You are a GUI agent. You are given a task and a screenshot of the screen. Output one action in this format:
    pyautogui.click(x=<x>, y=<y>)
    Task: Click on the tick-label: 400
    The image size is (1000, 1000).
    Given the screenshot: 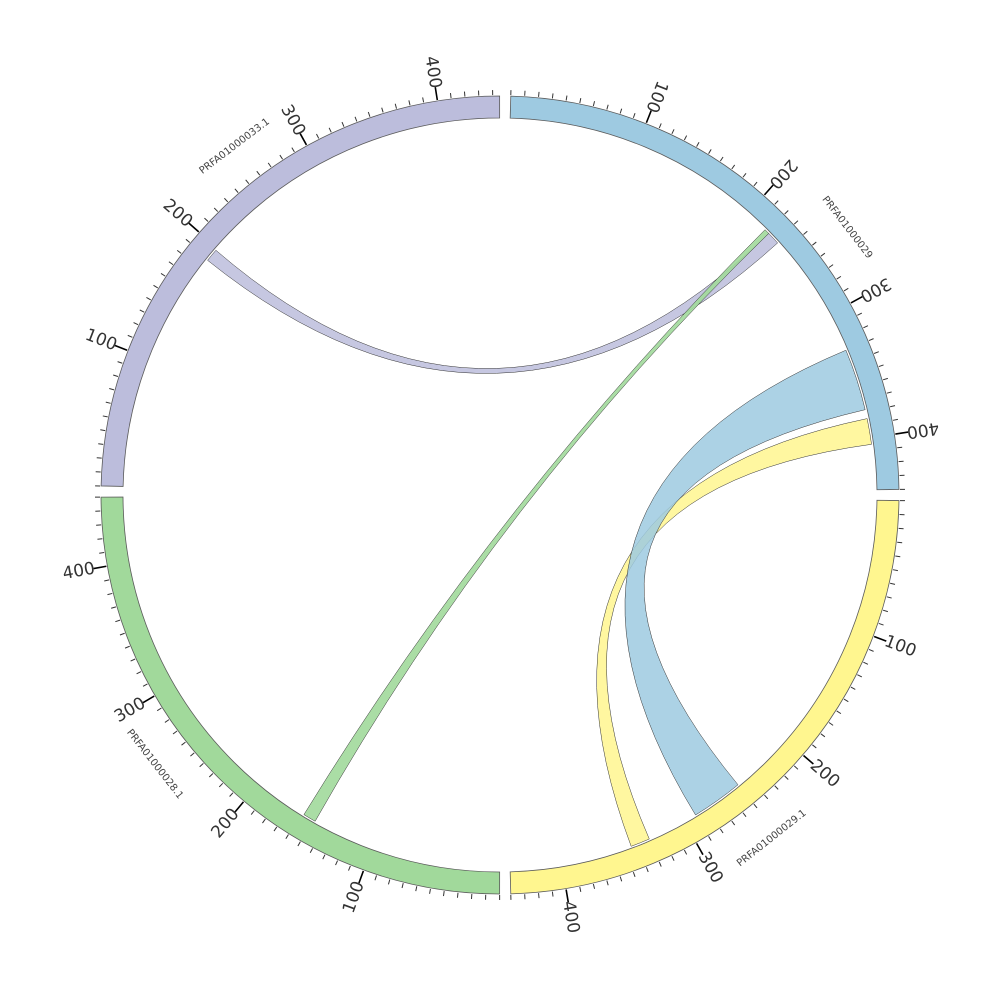 What is the action you would take?
    pyautogui.click(x=922, y=429)
    